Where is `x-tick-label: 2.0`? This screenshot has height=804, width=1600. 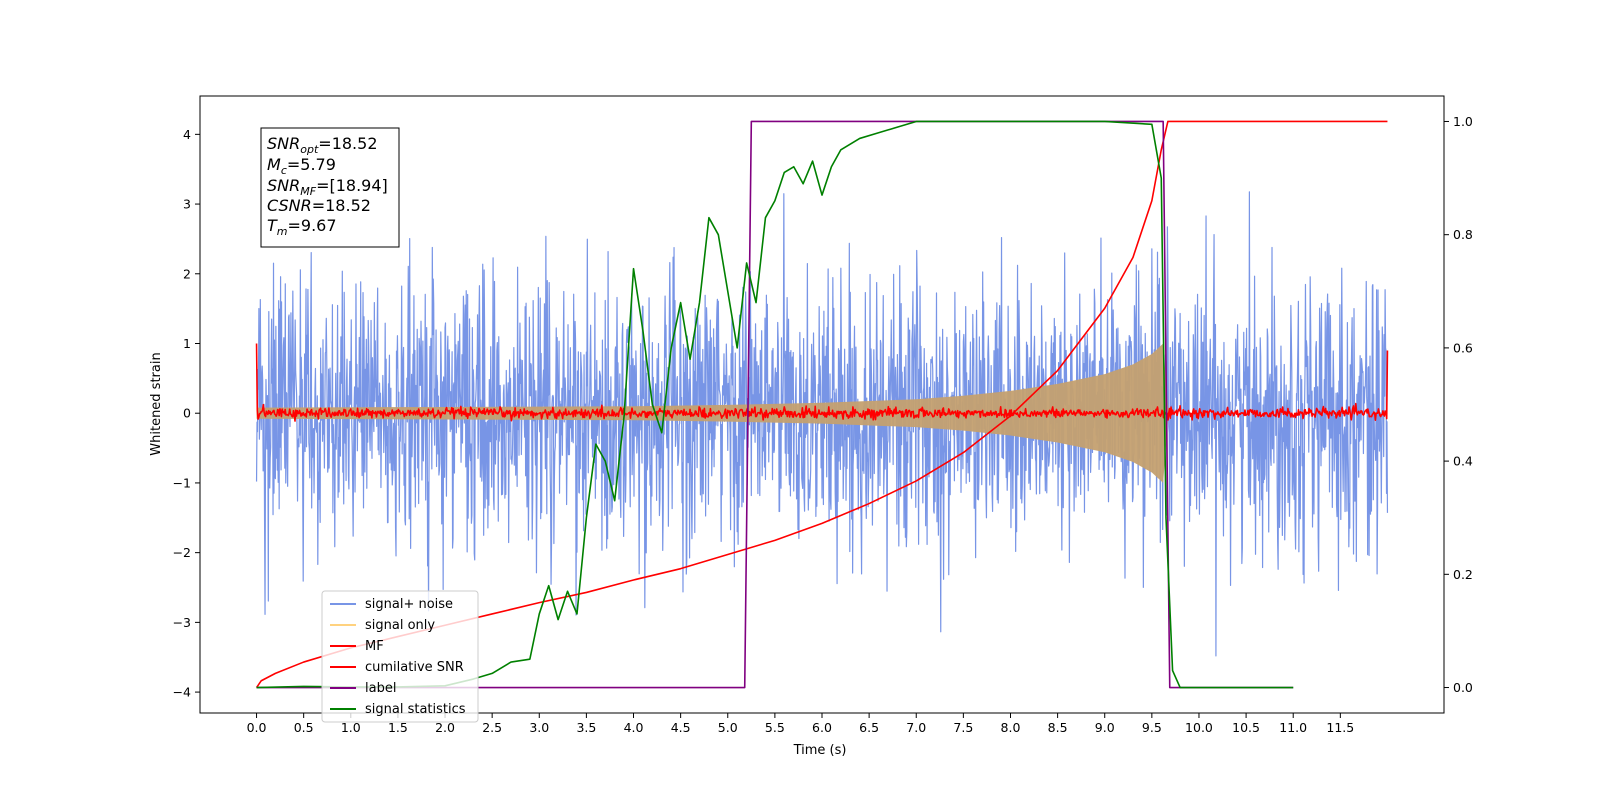
x-tick-label: 2.0 is located at coordinates (445, 727).